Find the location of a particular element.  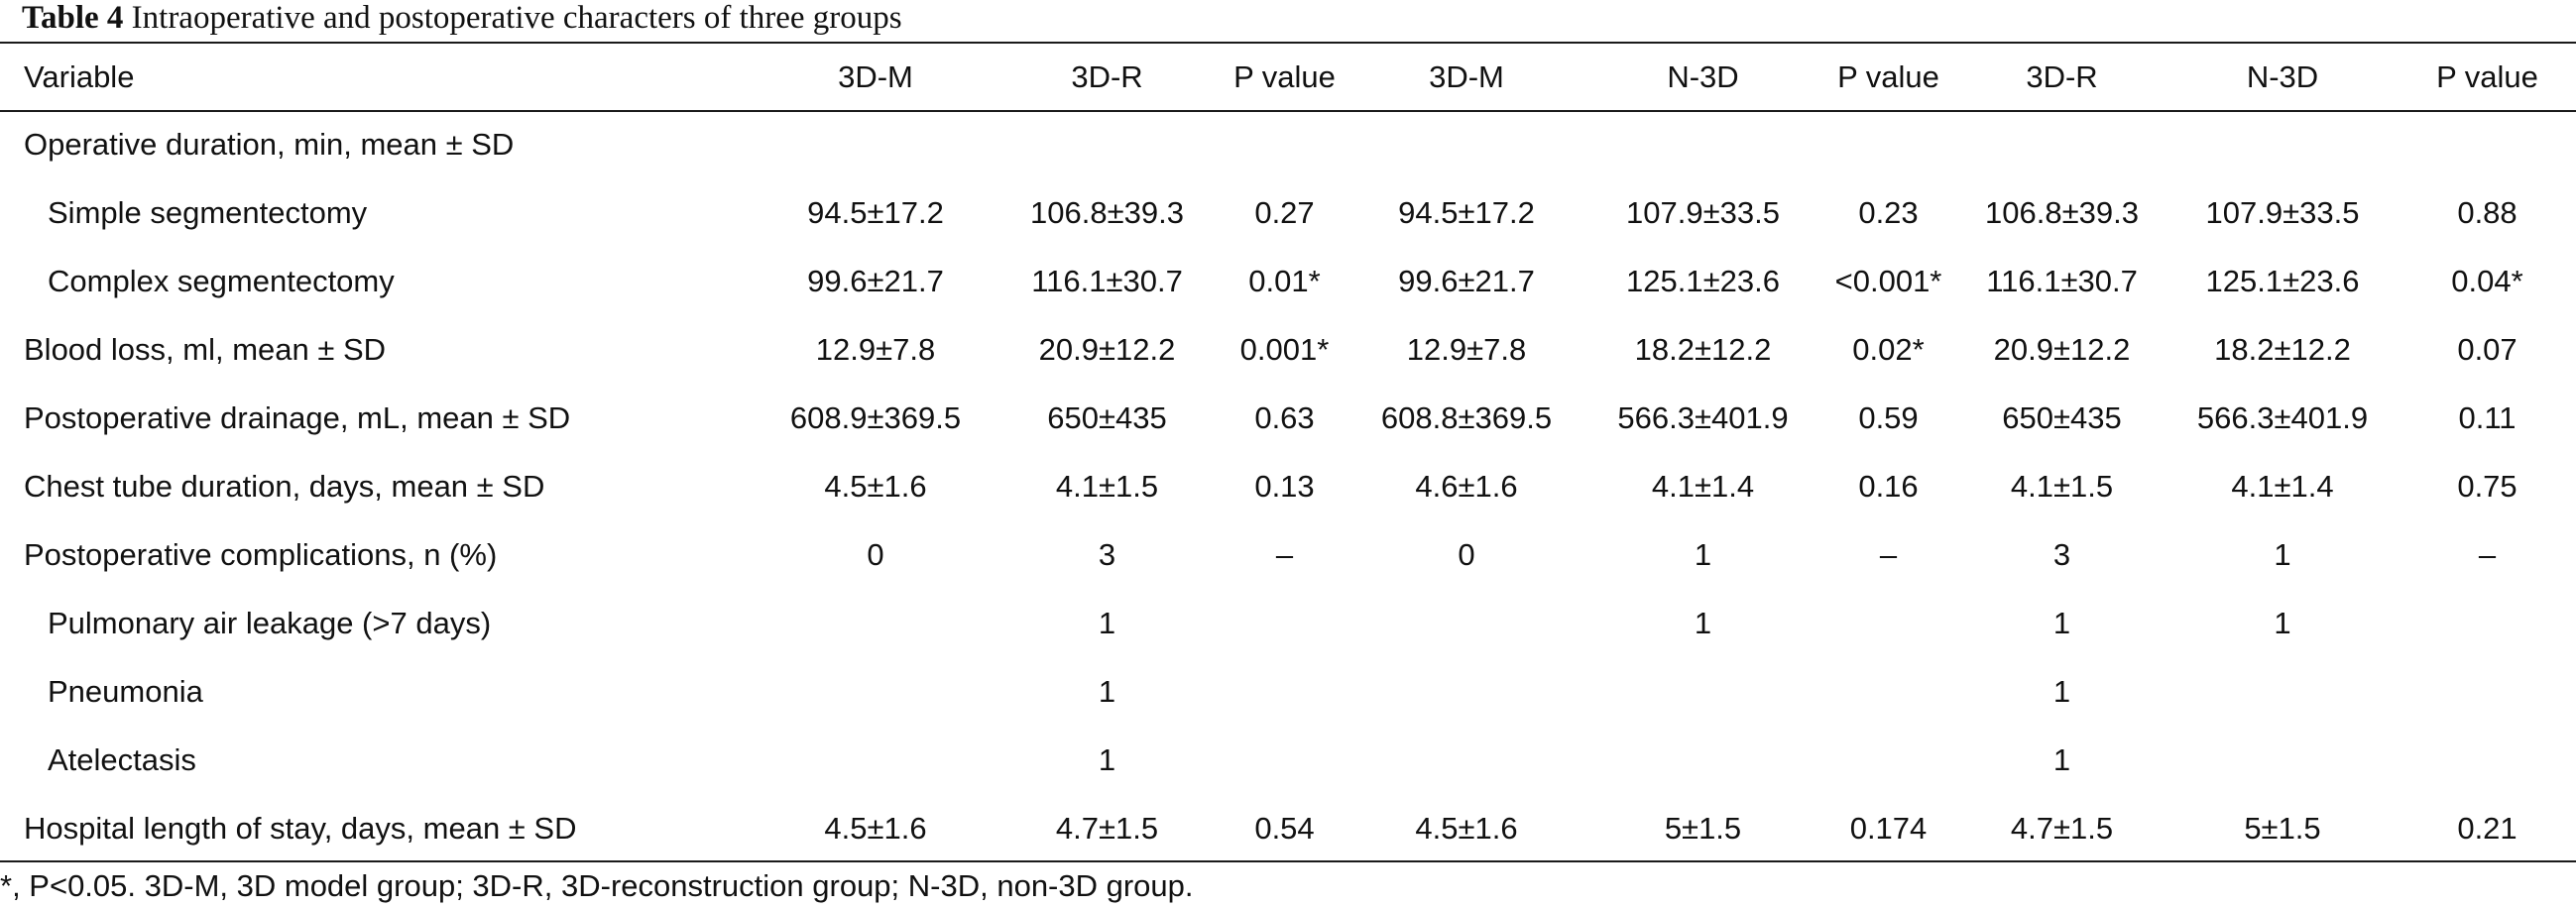

table-bottom-rule is located at coordinates (1288, 861).